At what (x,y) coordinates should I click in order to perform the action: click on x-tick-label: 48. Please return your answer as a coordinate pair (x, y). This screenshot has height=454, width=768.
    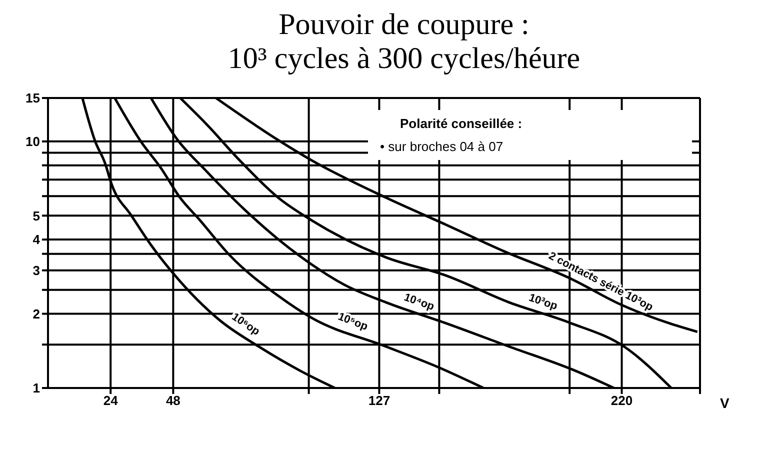
    Looking at the image, I should click on (173, 400).